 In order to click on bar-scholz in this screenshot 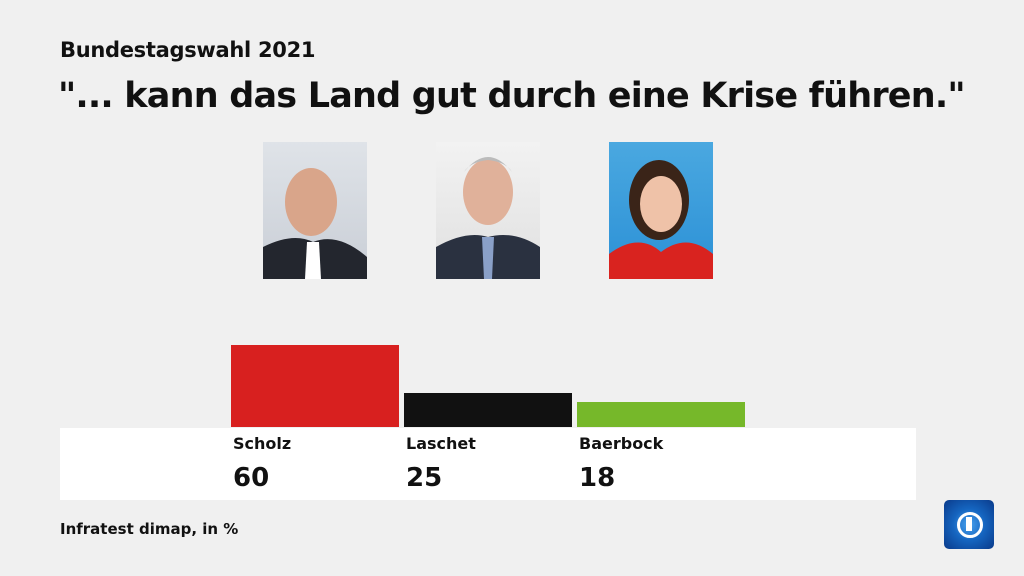, I will do `click(315, 386)`.